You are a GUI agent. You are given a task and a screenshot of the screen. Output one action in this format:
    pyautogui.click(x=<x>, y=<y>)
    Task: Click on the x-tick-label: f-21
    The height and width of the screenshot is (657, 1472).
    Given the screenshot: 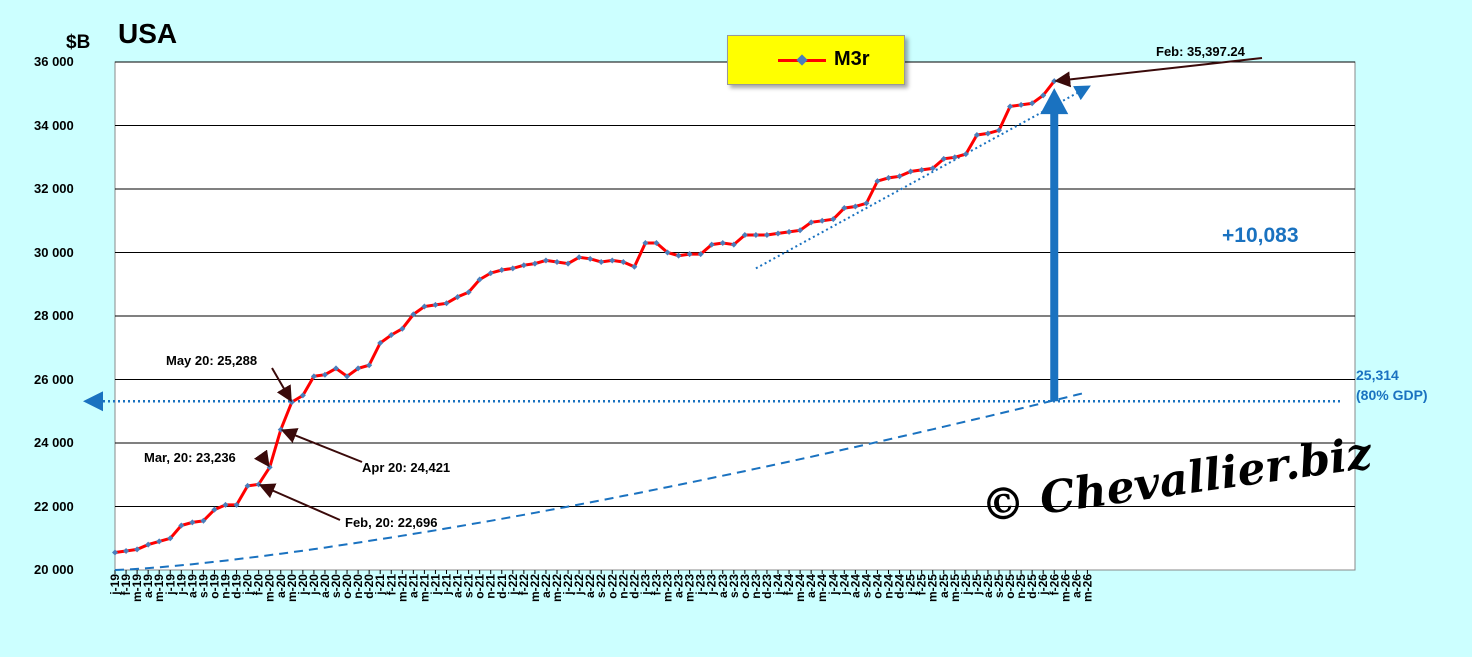 What is the action you would take?
    pyautogui.click(x=391, y=585)
    